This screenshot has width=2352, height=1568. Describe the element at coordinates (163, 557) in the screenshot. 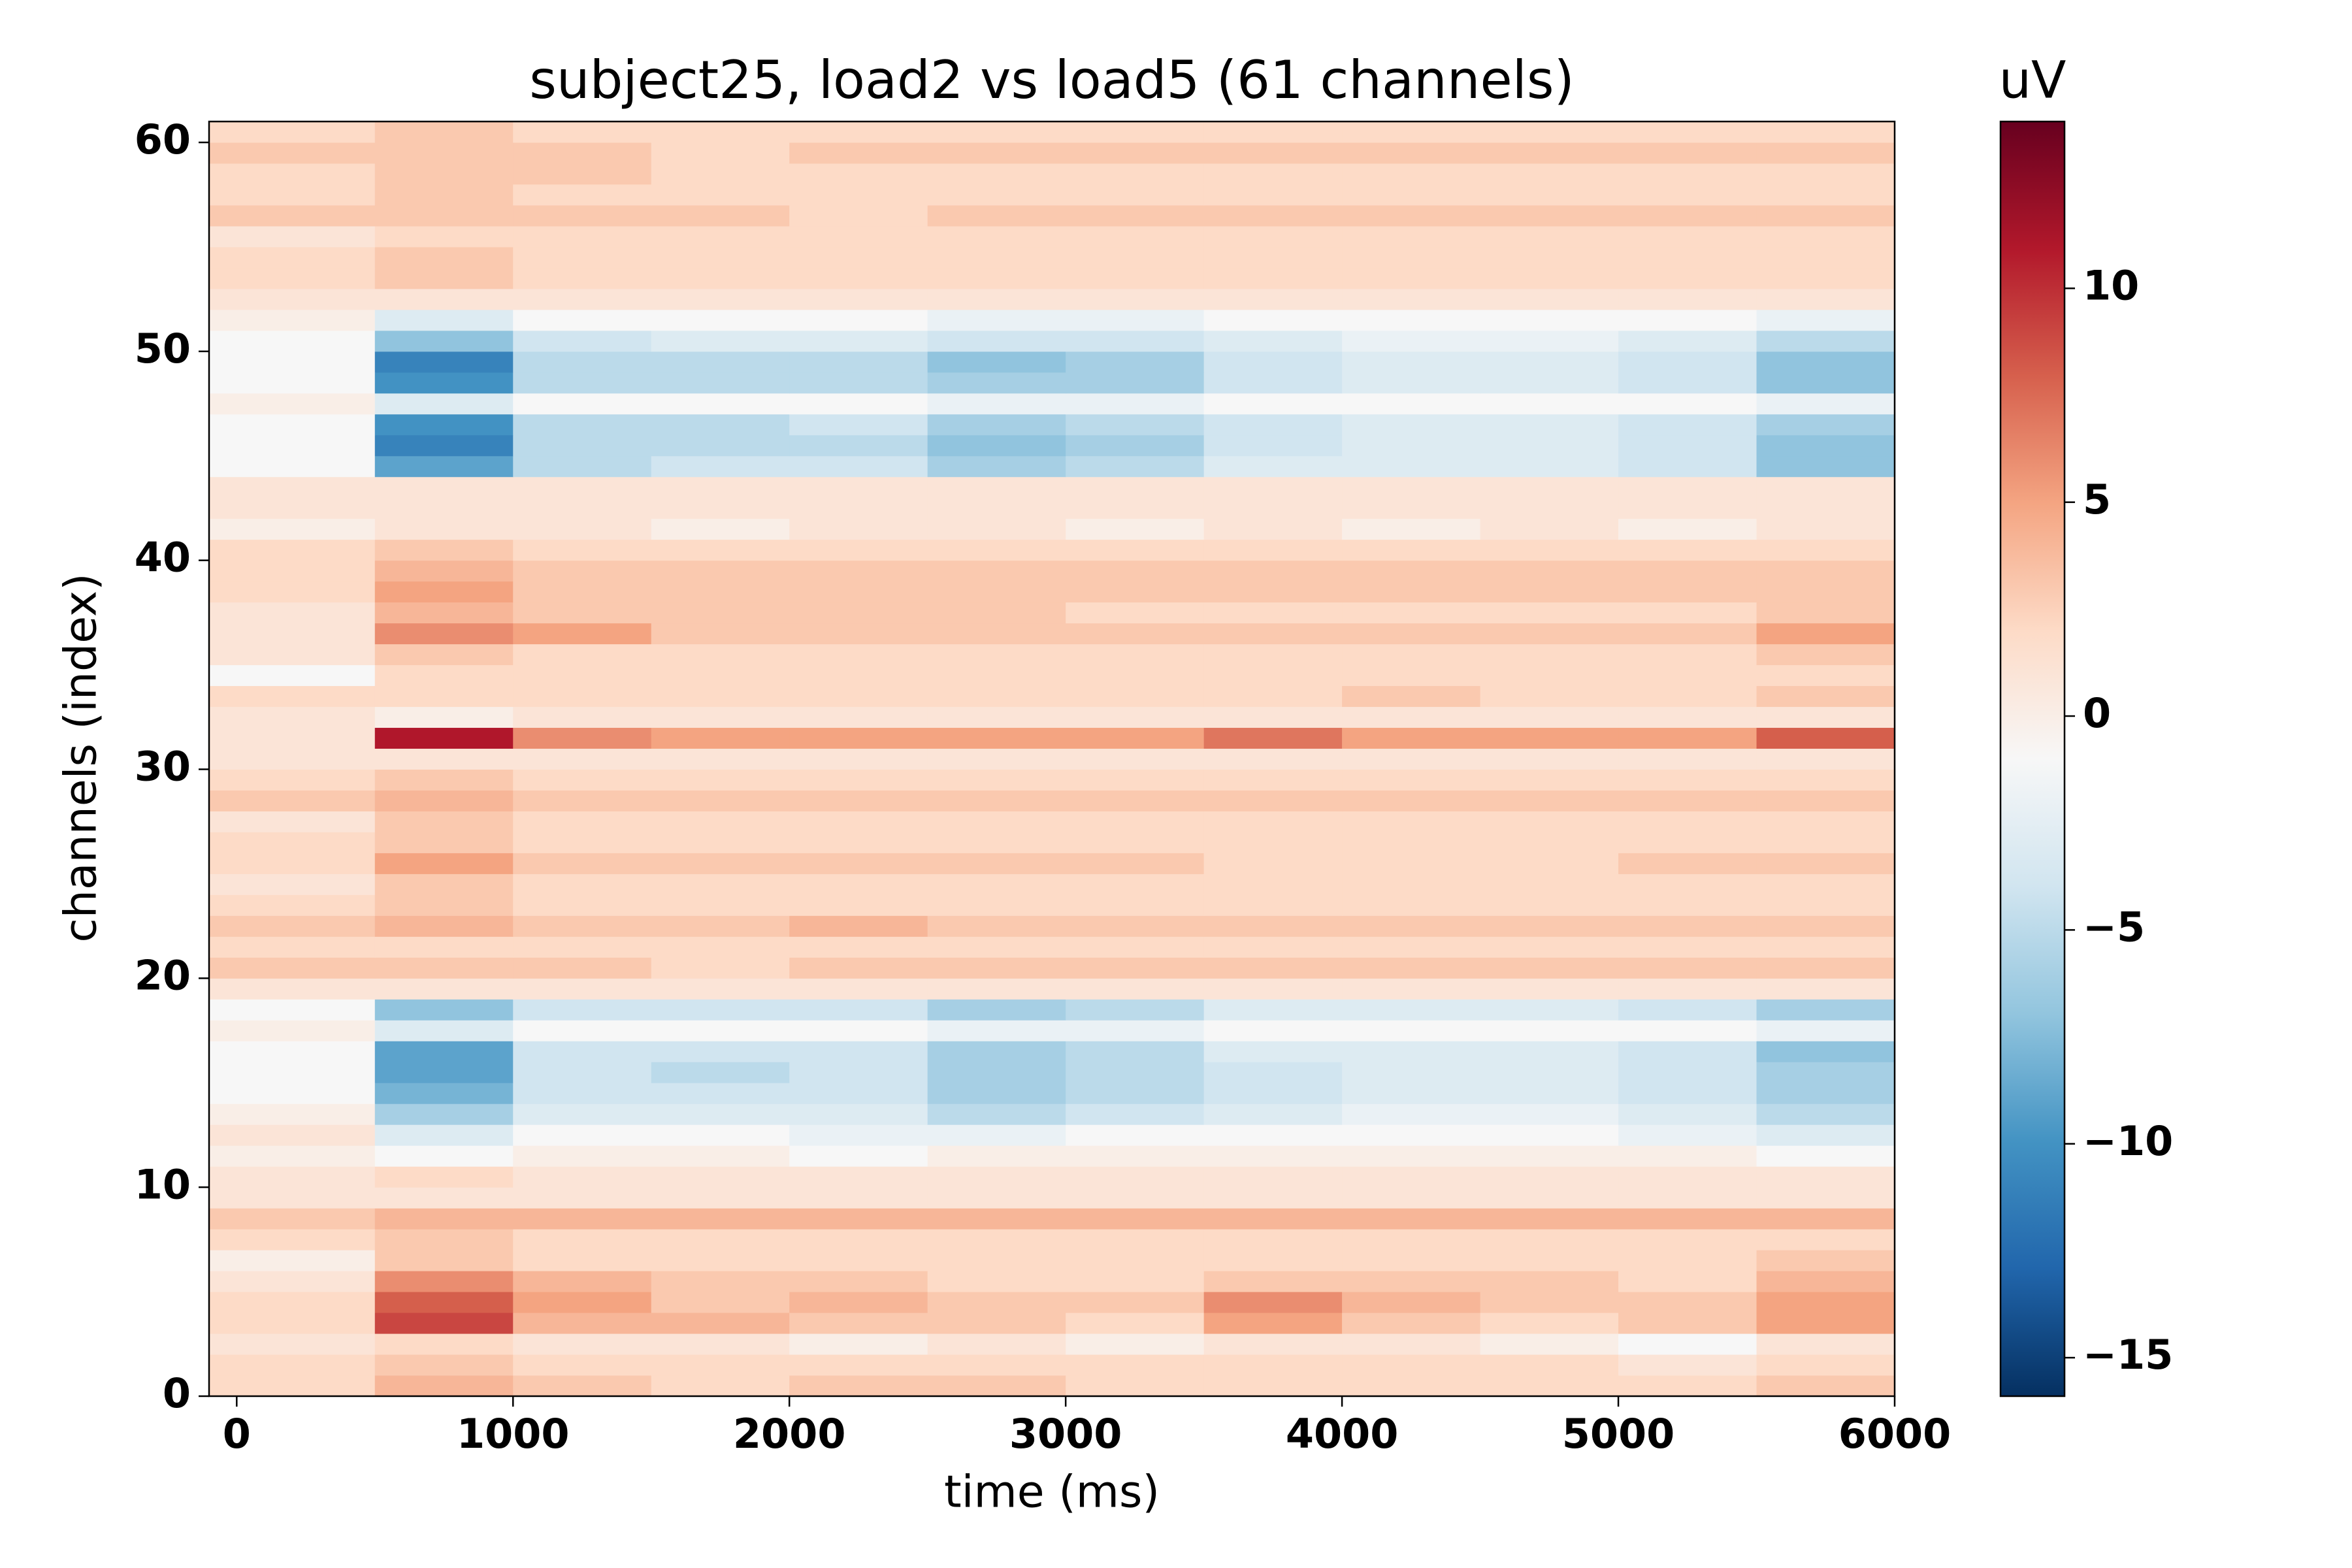

I see `y-tick-label: 40` at that location.